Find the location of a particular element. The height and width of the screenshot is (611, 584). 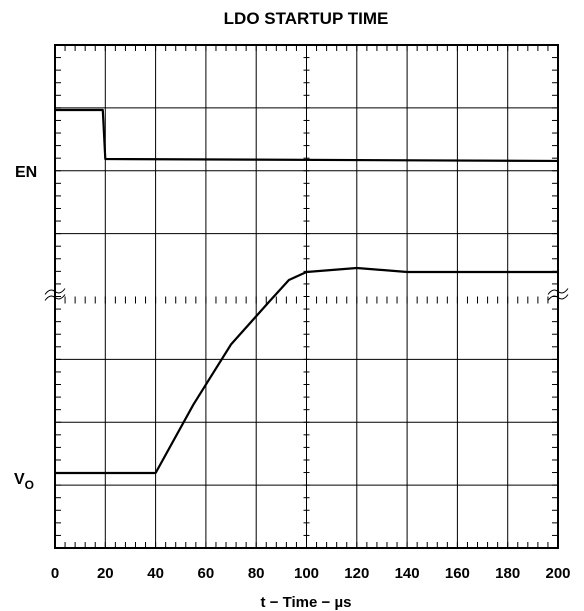

chart-title: LDO STARTUP TIME is located at coordinates (306, 18).